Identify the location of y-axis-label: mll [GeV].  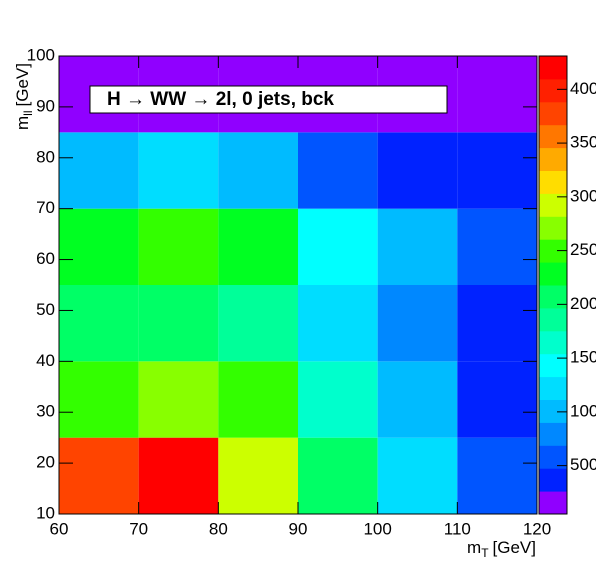
(24, 96).